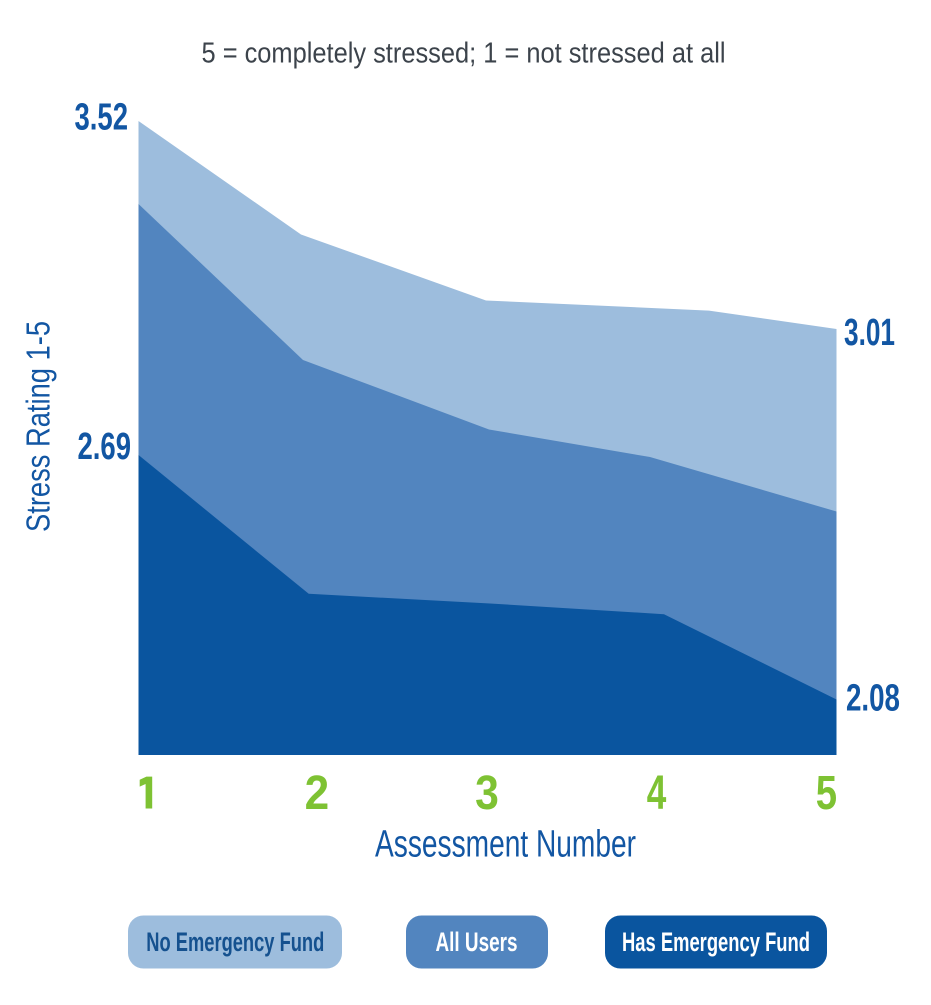 This screenshot has height=1005, width=931. What do you see at coordinates (657, 792) in the screenshot?
I see `svg-text: 4` at bounding box center [657, 792].